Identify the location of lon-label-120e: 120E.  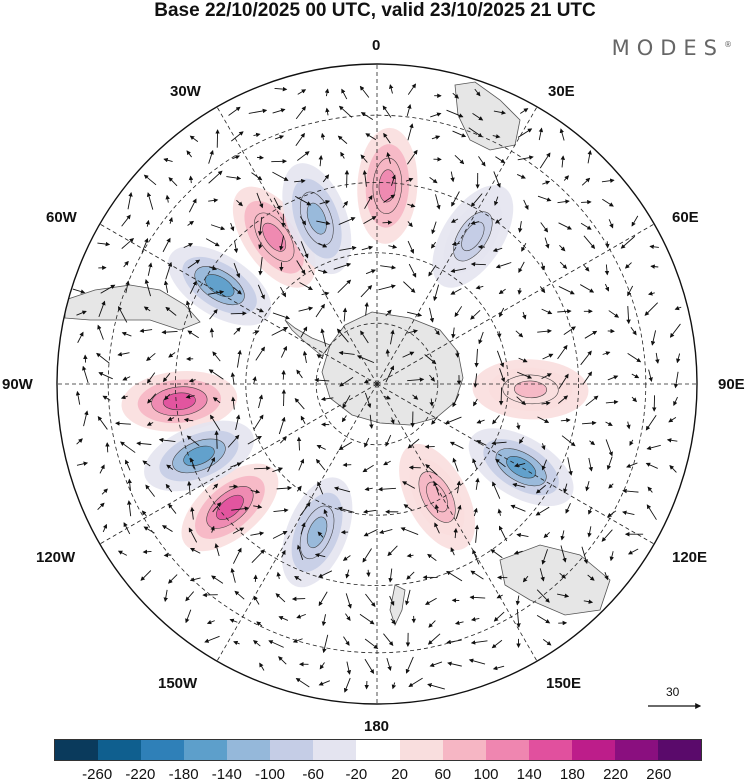
(690, 557).